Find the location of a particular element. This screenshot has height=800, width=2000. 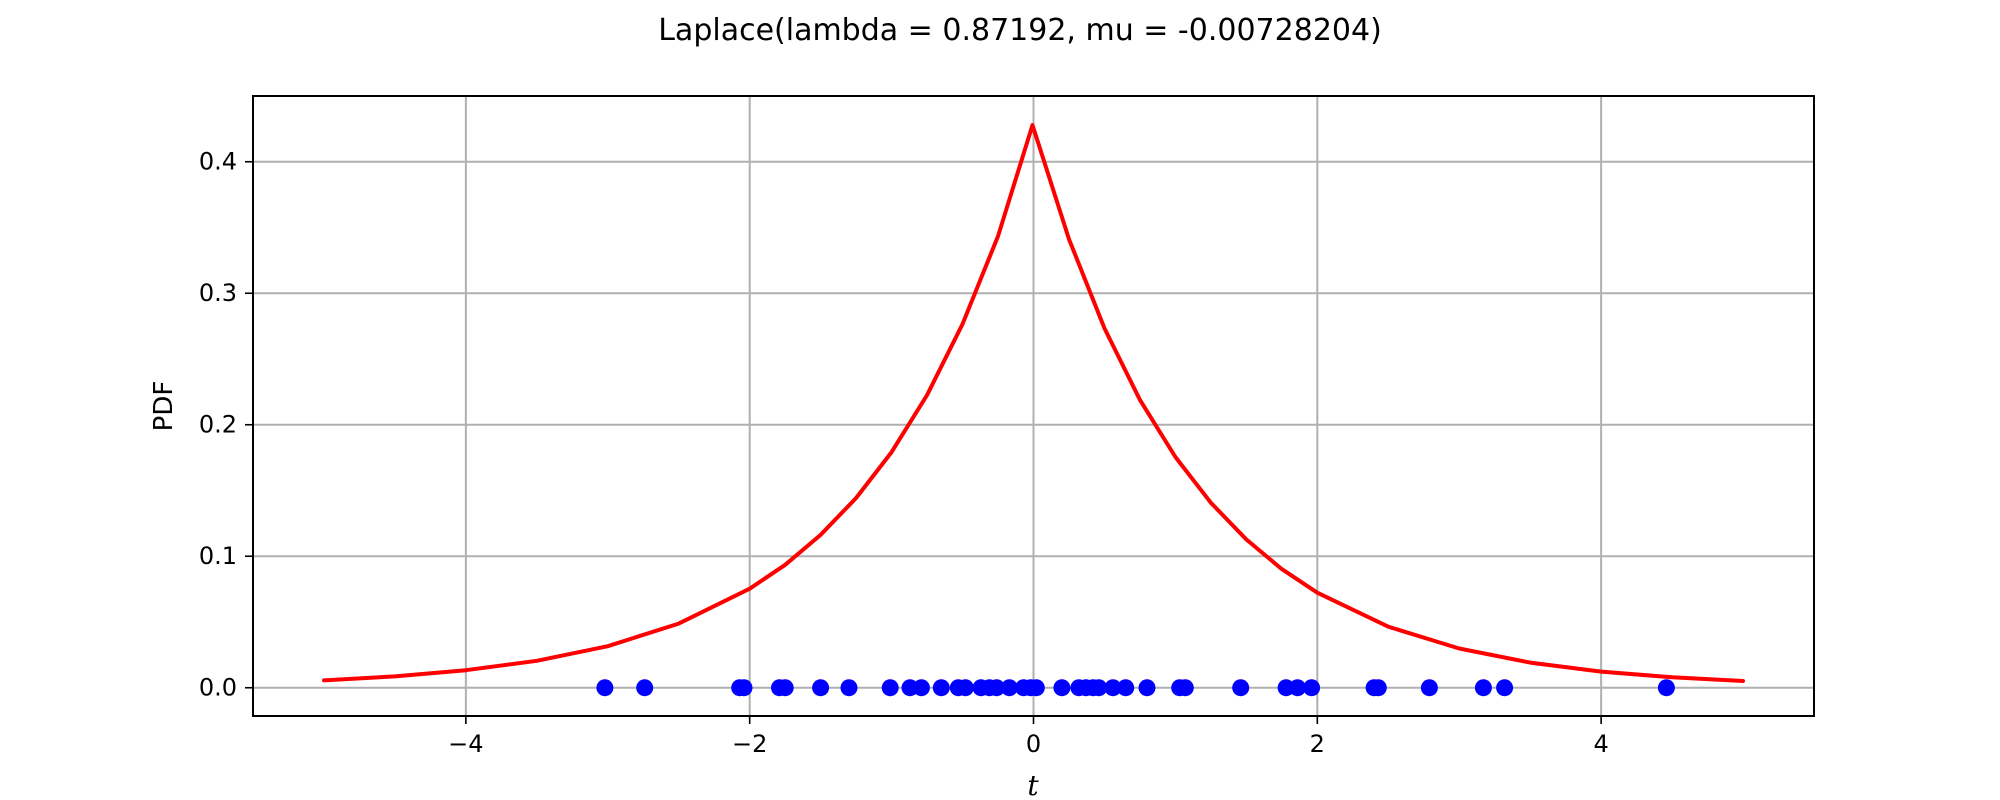

y-tick-label: 0.0 is located at coordinates (218, 688).